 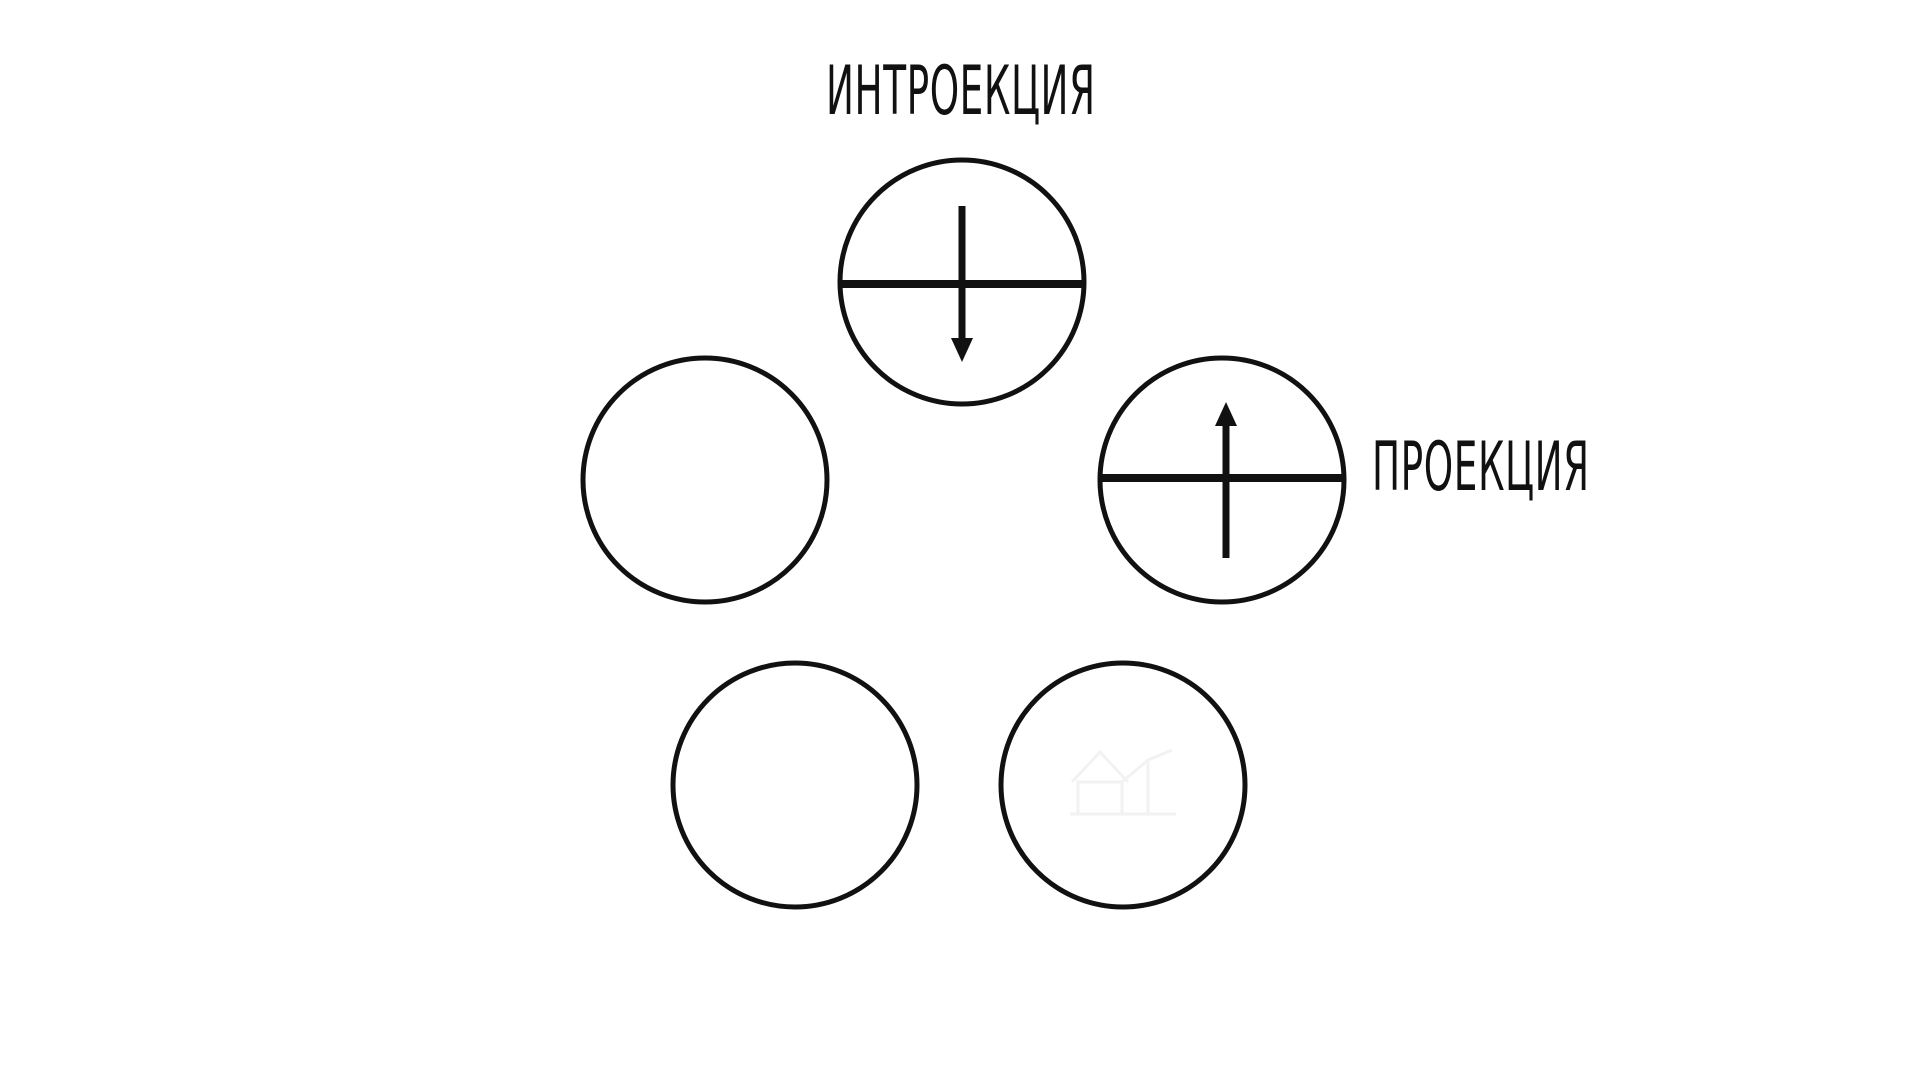 What do you see at coordinates (962, 350) in the screenshot?
I see `arrow-down-icon` at bounding box center [962, 350].